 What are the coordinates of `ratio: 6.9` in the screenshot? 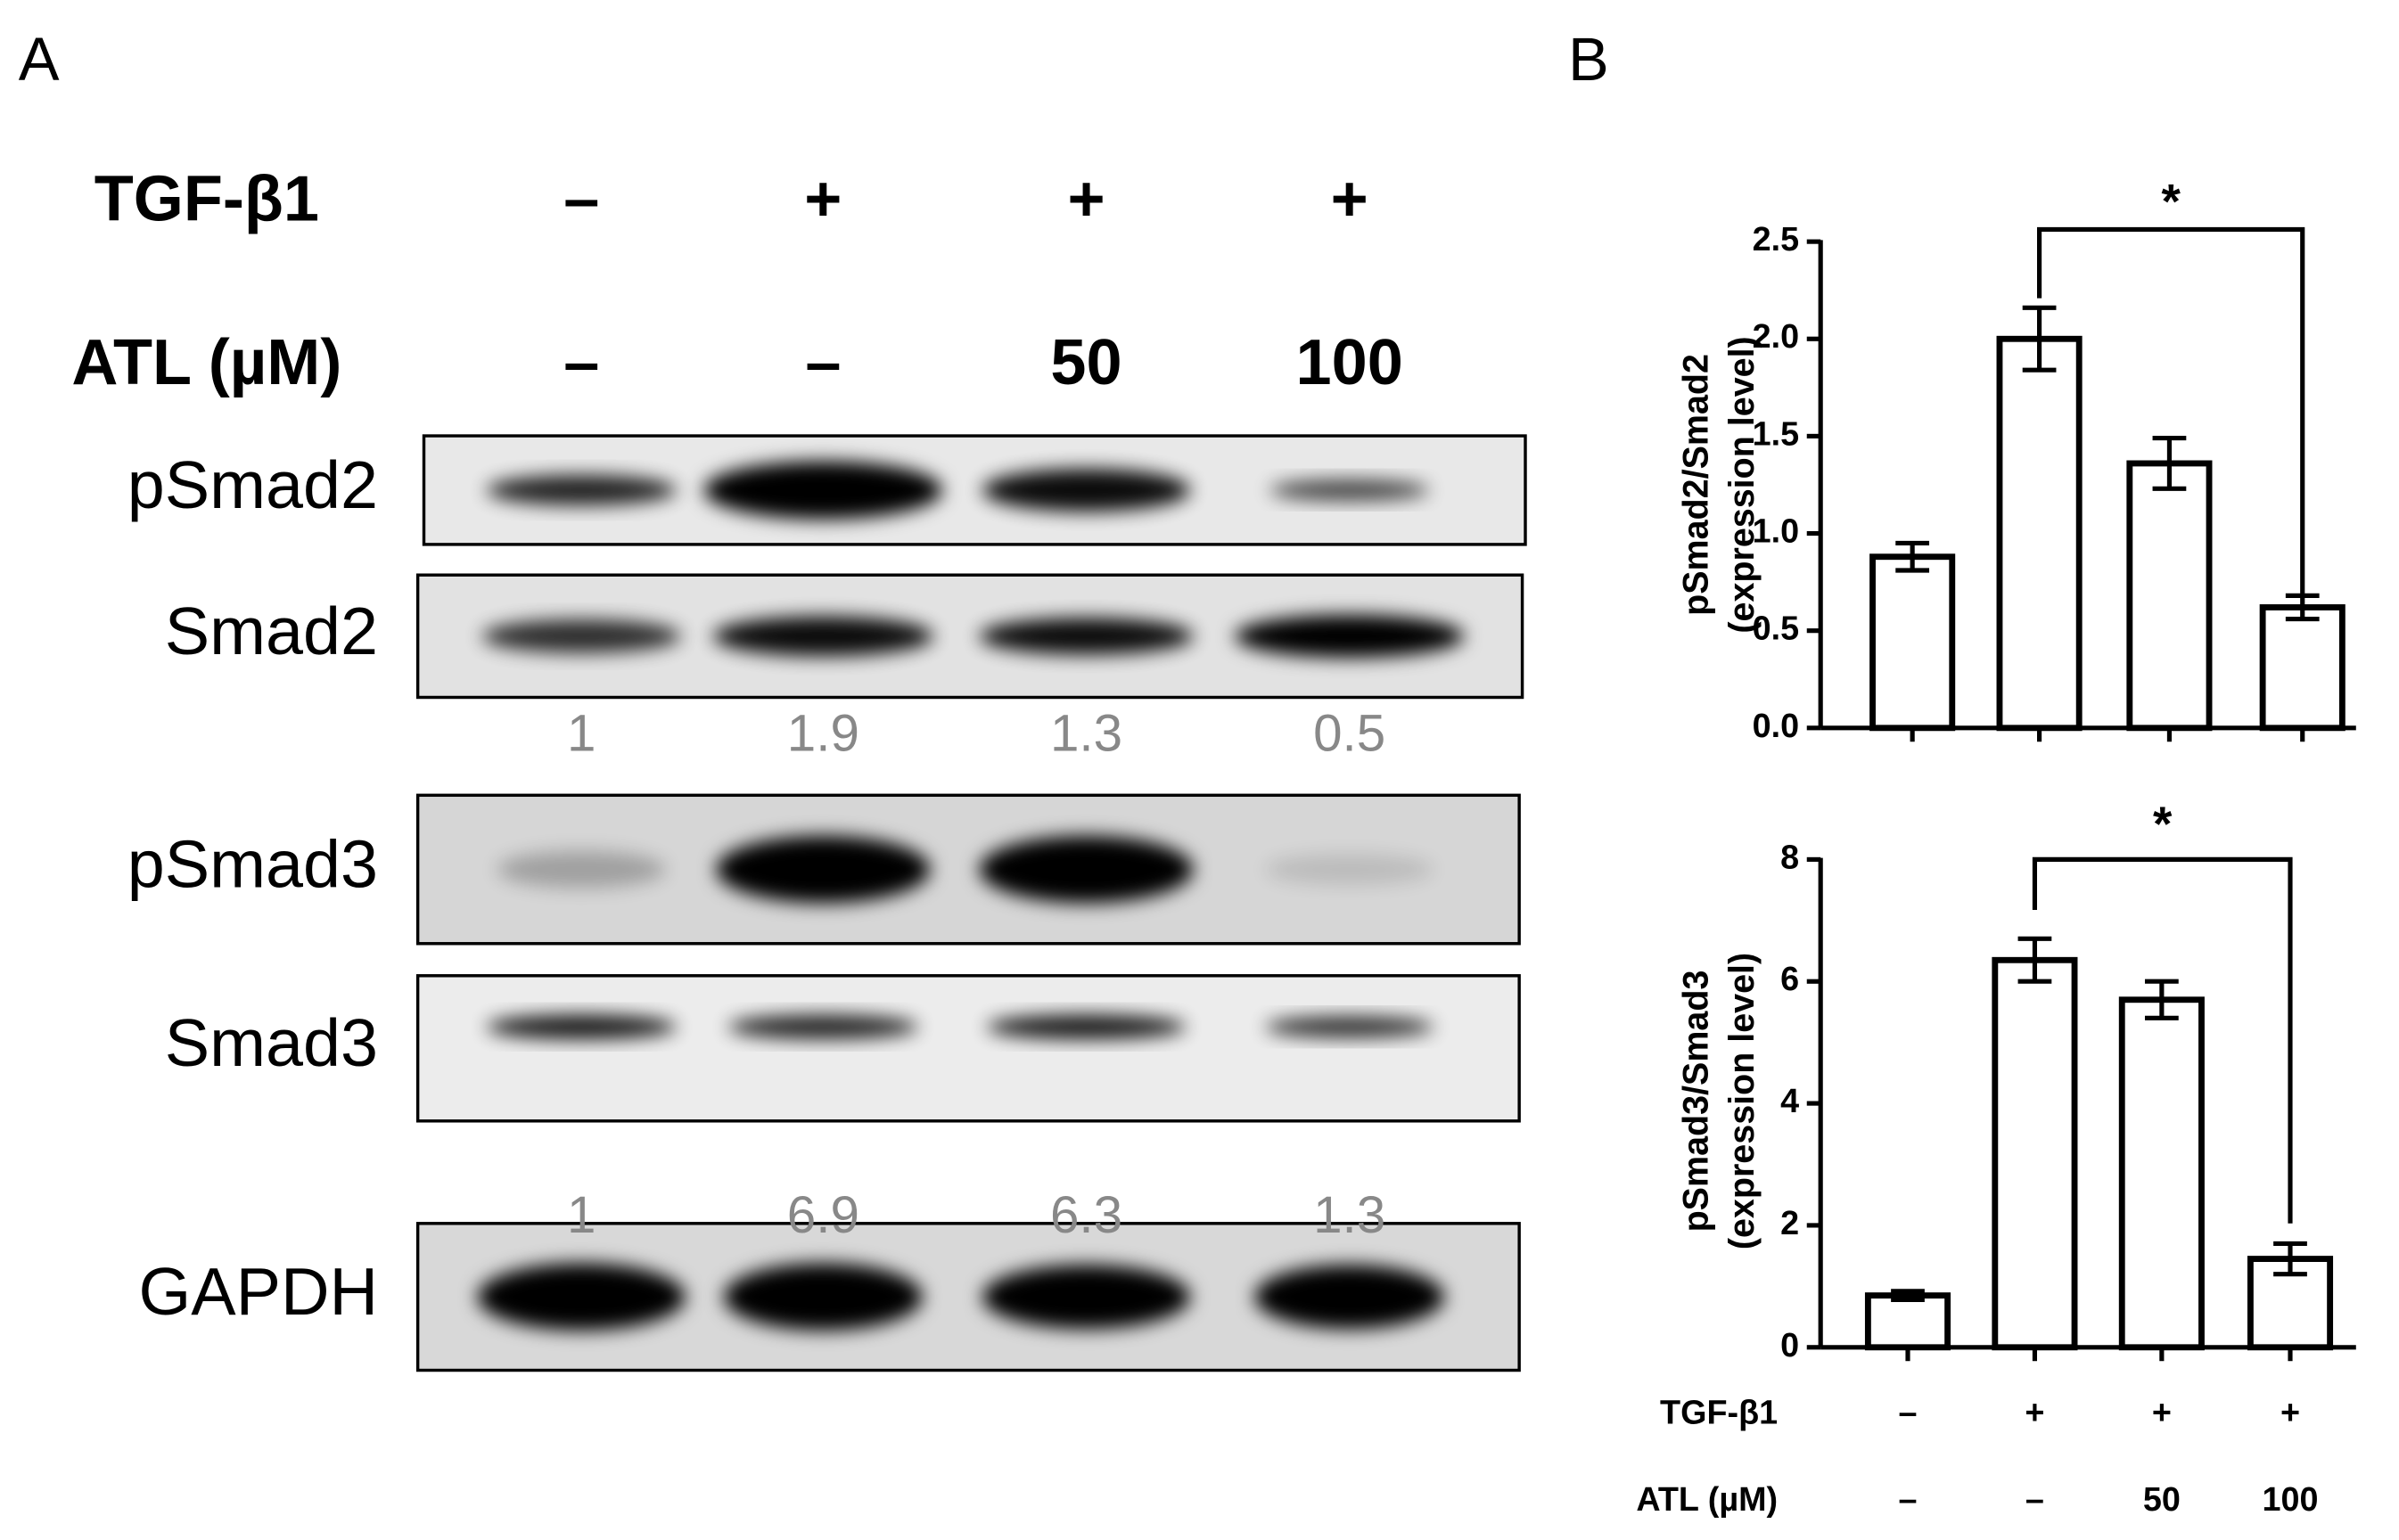 It's located at (823, 1215).